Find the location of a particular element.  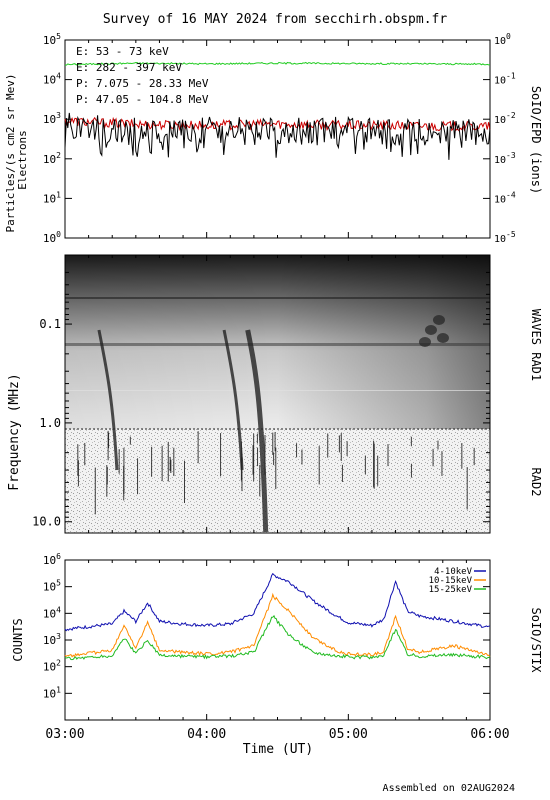

epd-y-tick-label: 10¹ is located at coordinates (52, 197).